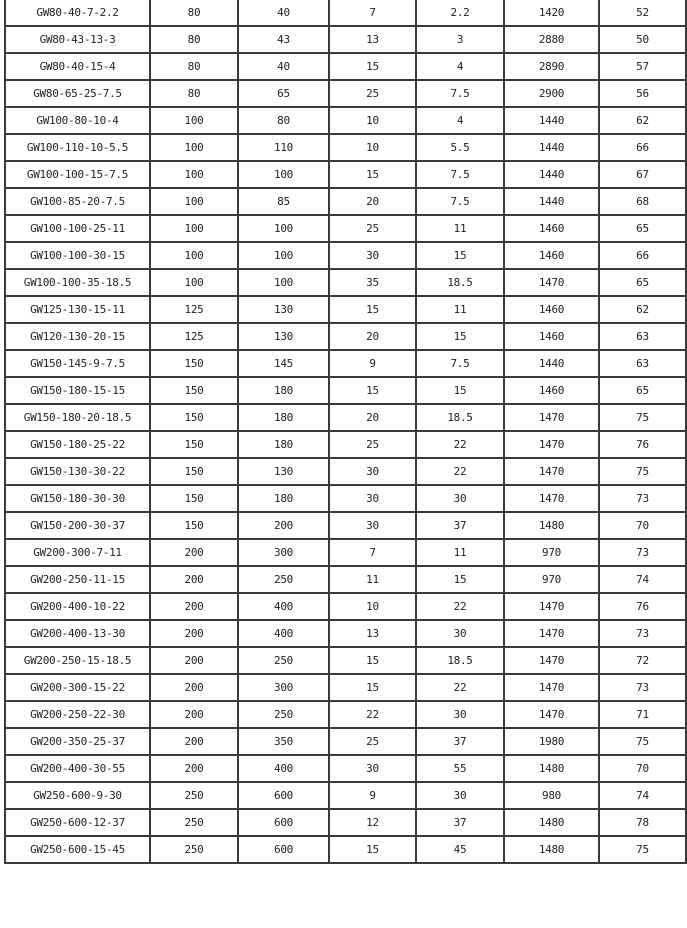 This screenshot has width=687, height=928. What do you see at coordinates (372, 120) in the screenshot?
I see `cell-col-4: 10` at bounding box center [372, 120].